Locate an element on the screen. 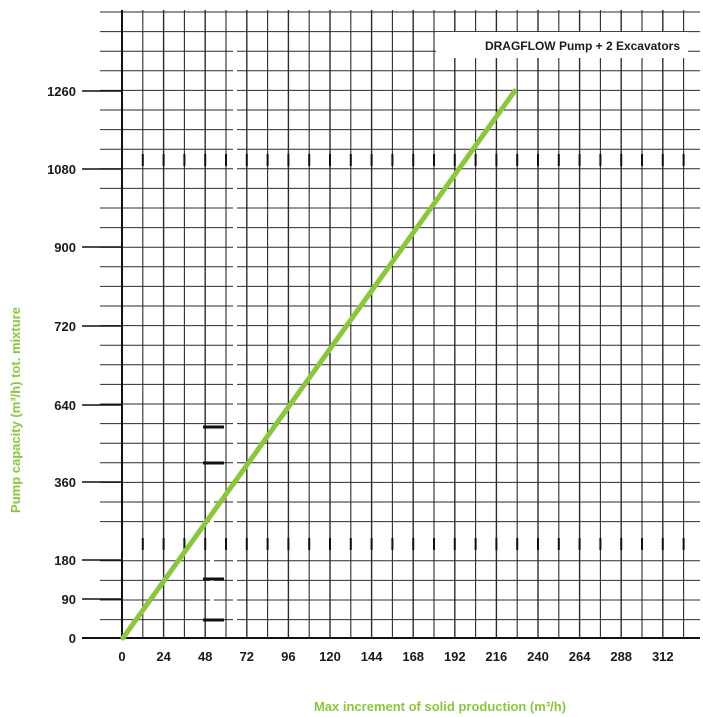  legend: DRAGFLOW Pump + 2 Excavators is located at coordinates (562, 45).